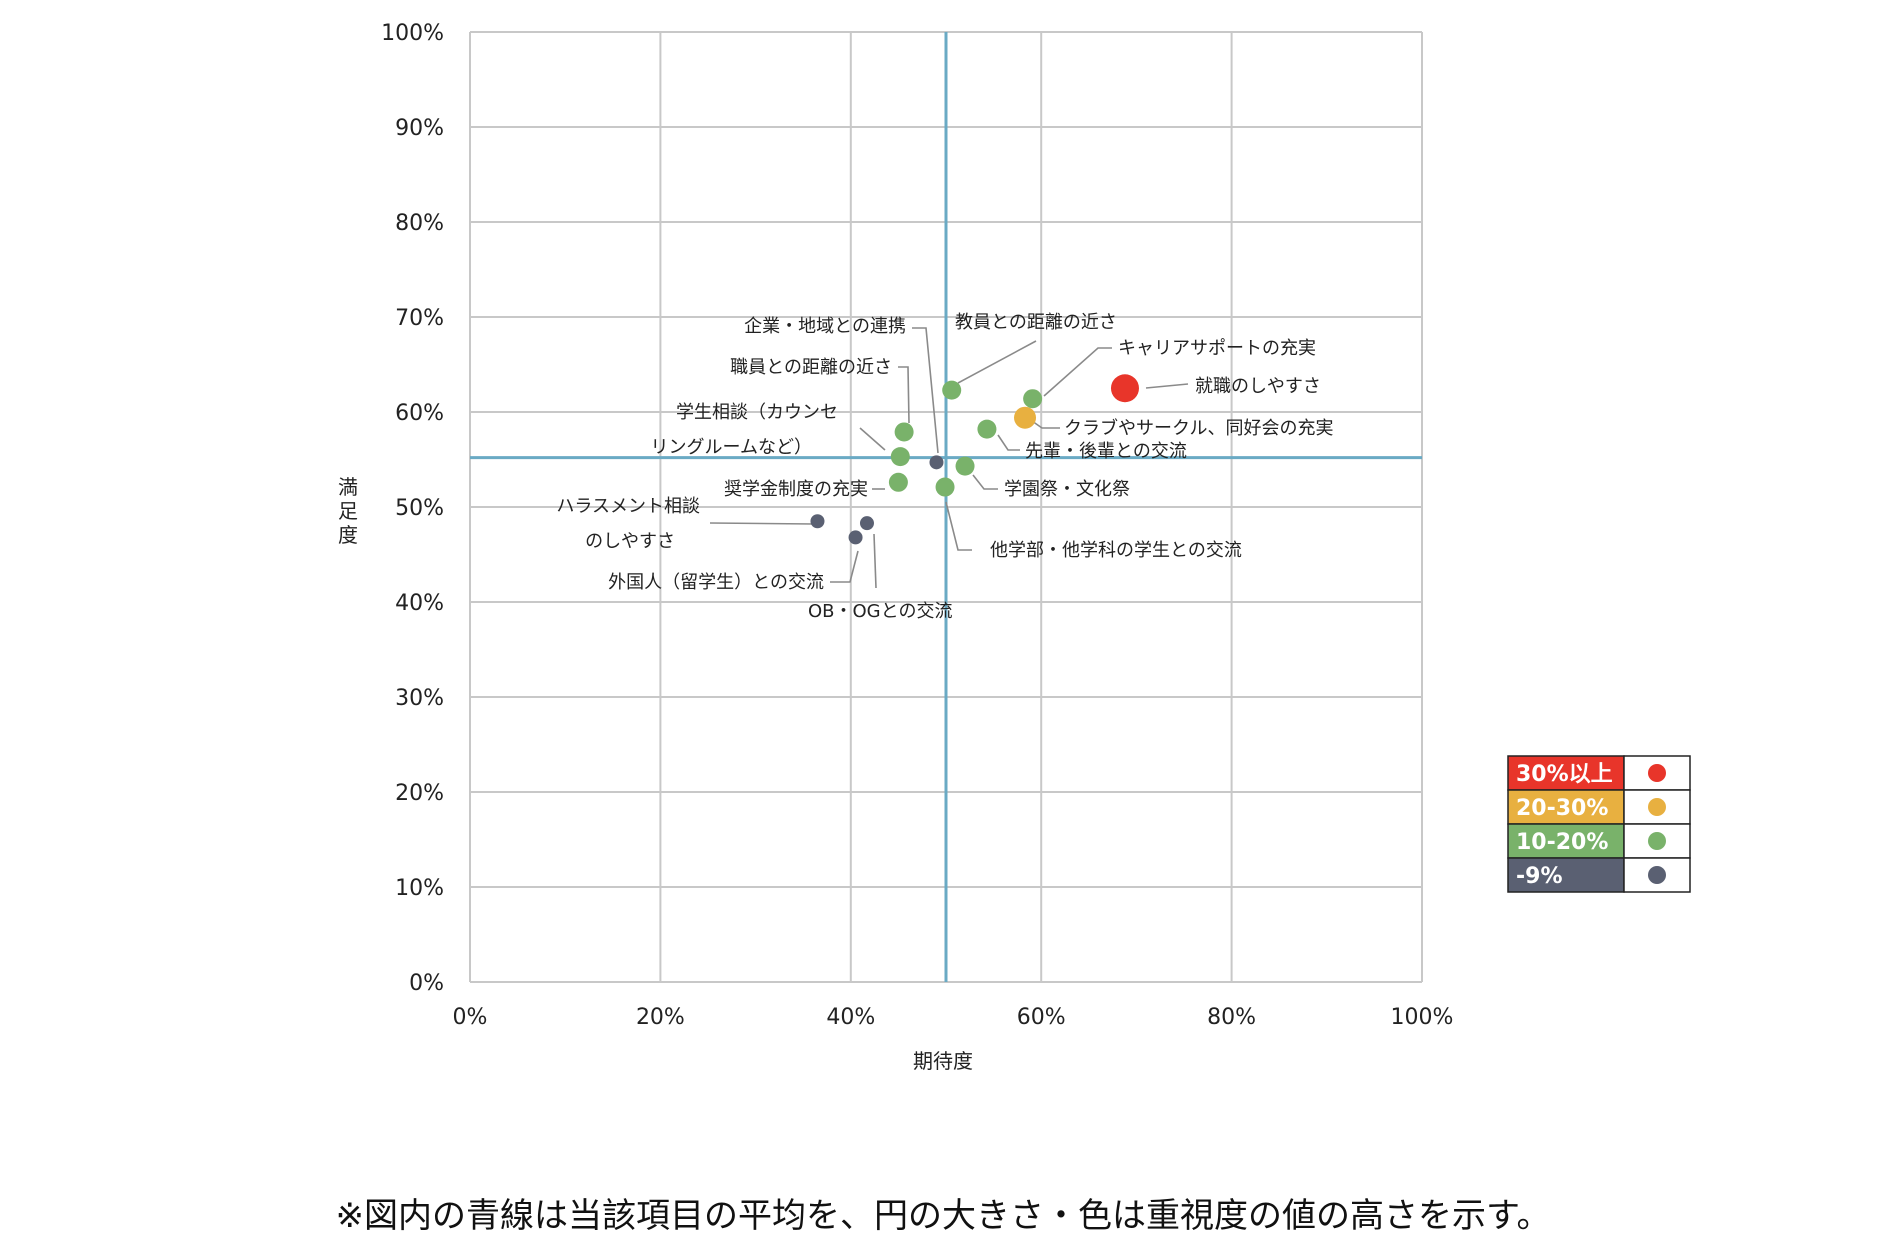 The image size is (1886, 1237). What do you see at coordinates (1116, 550) in the screenshot?
I see `point-label: 他学部・他学科の学生との交流` at bounding box center [1116, 550].